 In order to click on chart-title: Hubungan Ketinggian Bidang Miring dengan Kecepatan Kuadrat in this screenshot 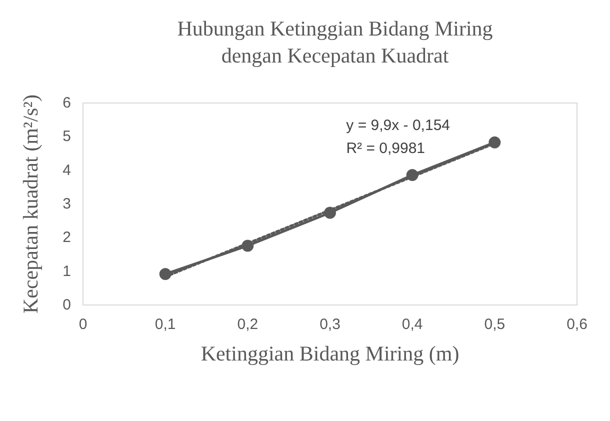, I will do `click(335, 42)`.